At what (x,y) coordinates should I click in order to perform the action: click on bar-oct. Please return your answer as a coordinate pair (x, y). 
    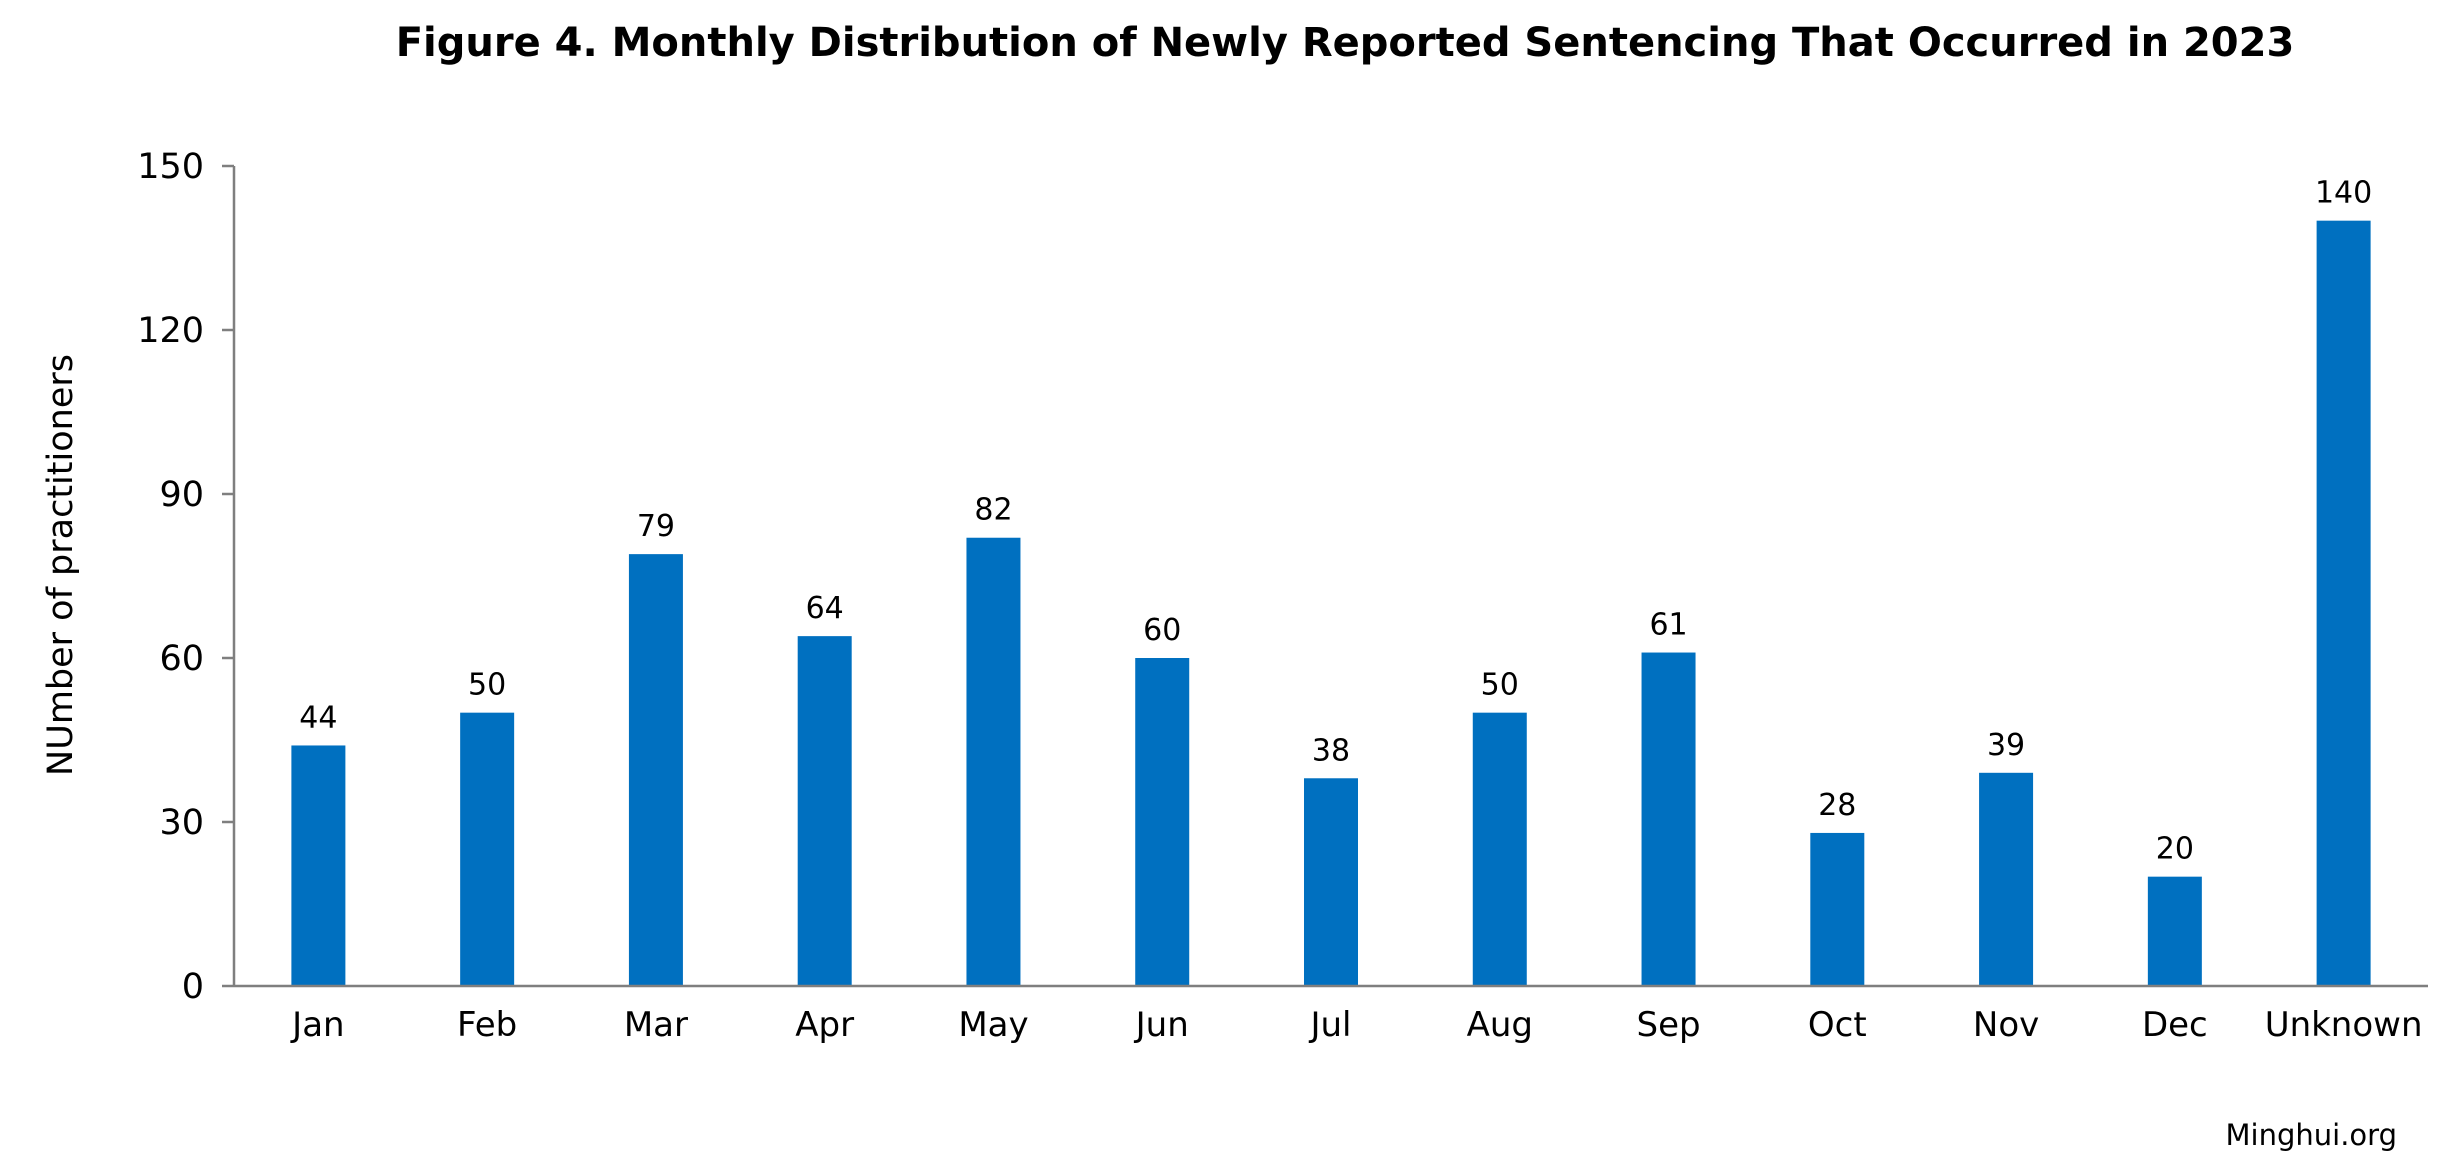
    Looking at the image, I should click on (1837, 909).